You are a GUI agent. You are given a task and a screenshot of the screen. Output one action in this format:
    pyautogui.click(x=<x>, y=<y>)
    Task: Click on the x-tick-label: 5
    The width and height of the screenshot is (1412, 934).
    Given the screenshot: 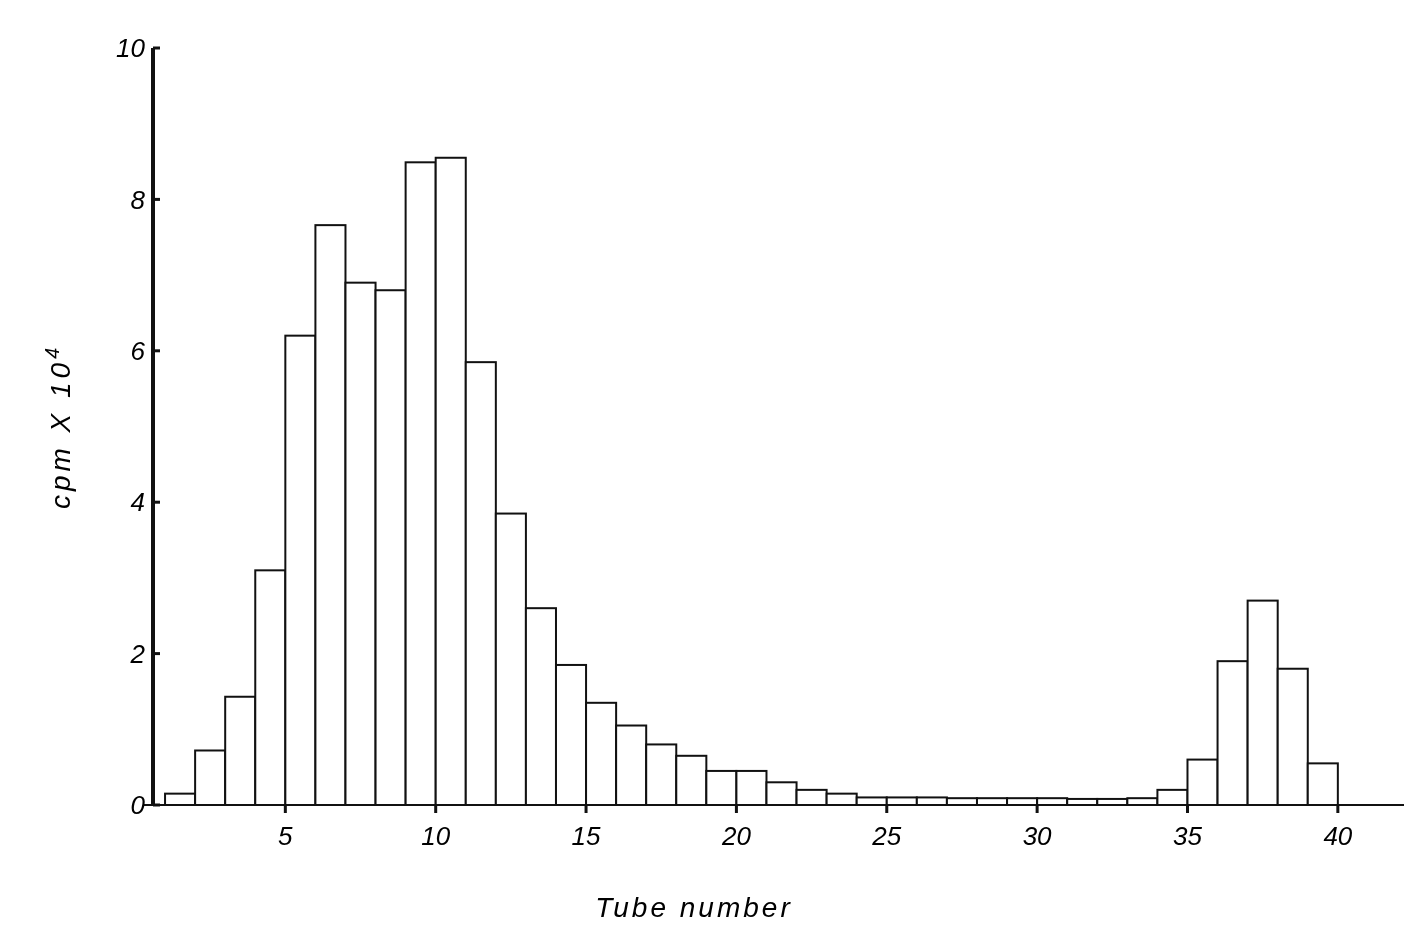 What is the action you would take?
    pyautogui.click(x=286, y=836)
    